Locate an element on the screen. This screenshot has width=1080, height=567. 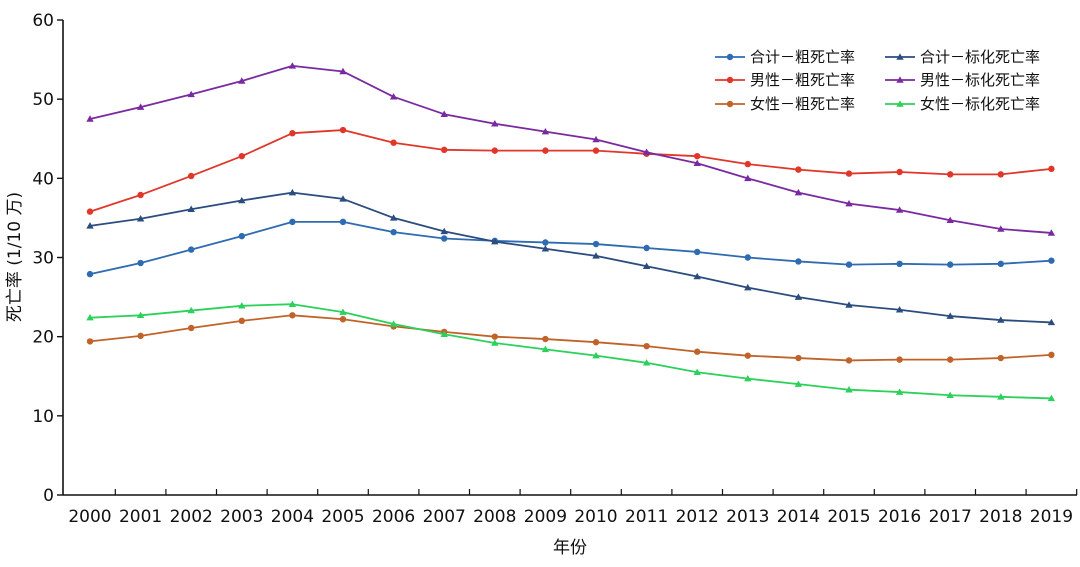
legend-item: 合计－标化死亡率 is located at coordinates (962, 57).